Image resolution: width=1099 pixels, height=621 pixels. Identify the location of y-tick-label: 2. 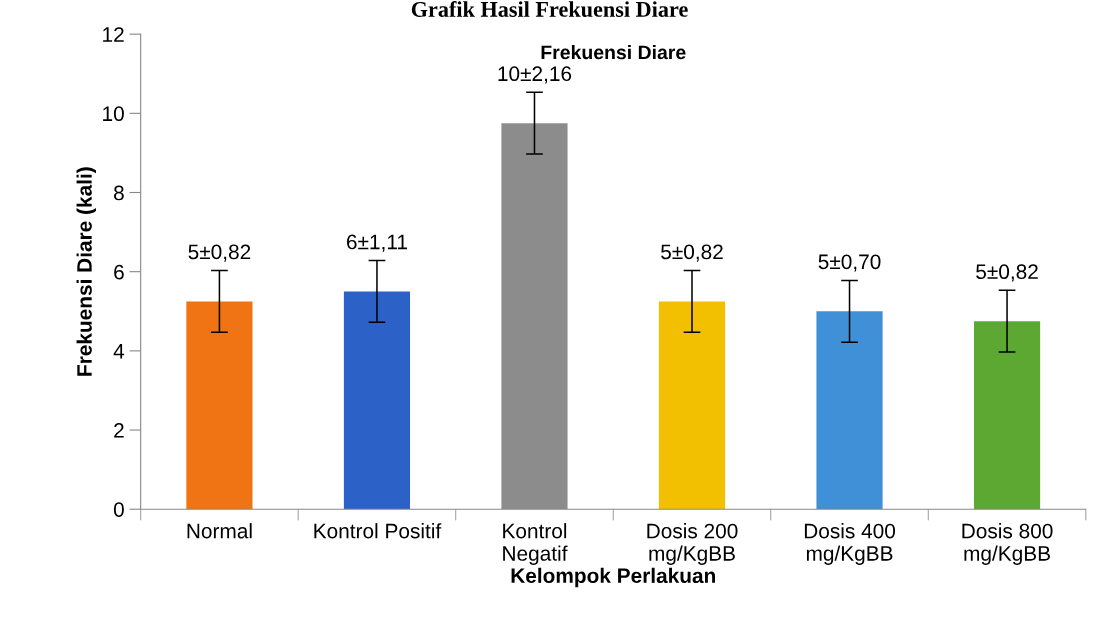
(119, 430).